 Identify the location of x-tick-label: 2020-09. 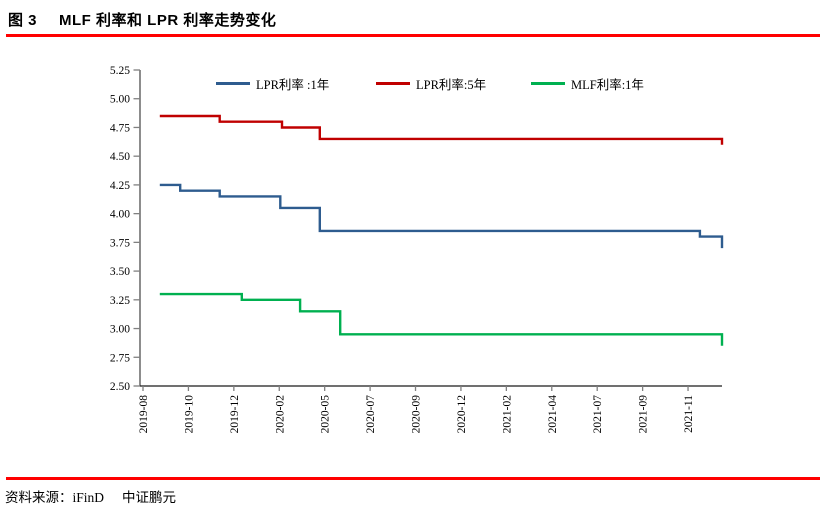
(417, 414).